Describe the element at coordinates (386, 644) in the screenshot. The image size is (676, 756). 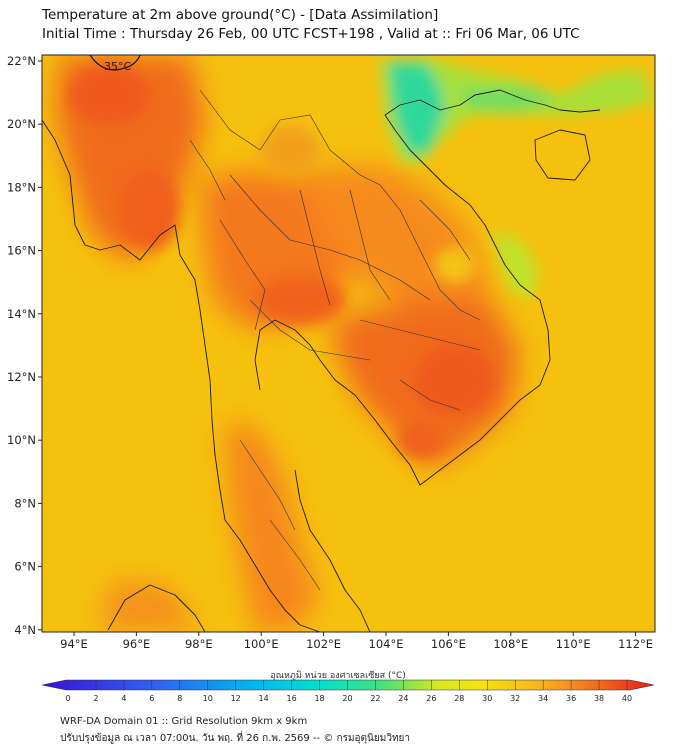
I see `lon-tick-label: 104°E` at that location.